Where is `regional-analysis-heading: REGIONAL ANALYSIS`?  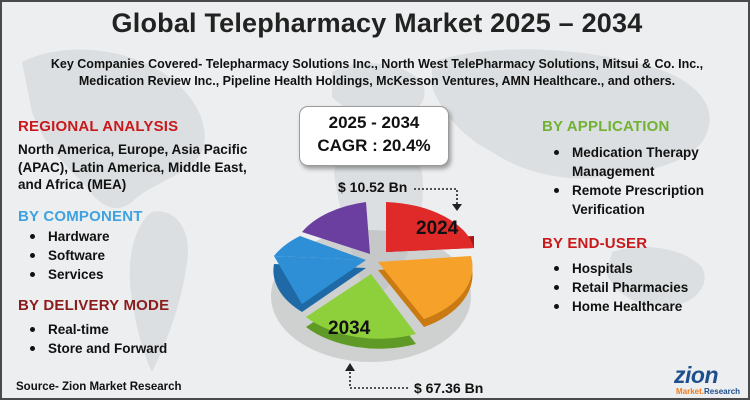
regional-analysis-heading: REGIONAL ANALYSIS is located at coordinates (98, 126).